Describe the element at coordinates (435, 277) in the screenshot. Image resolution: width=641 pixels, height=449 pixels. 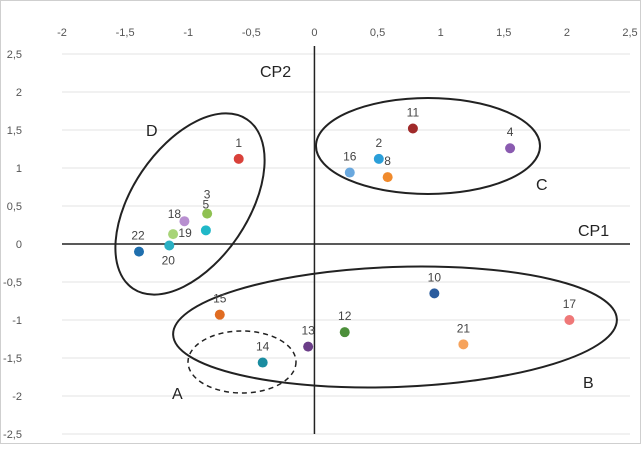
I see `data-point-label: 10` at that location.